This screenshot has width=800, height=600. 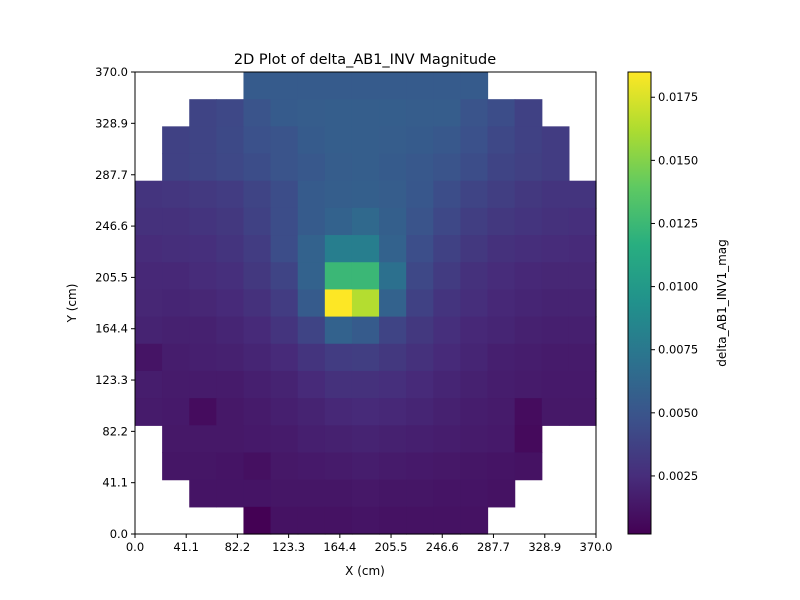 What do you see at coordinates (186, 547) in the screenshot?
I see `x-tick-label: 41.1` at bounding box center [186, 547].